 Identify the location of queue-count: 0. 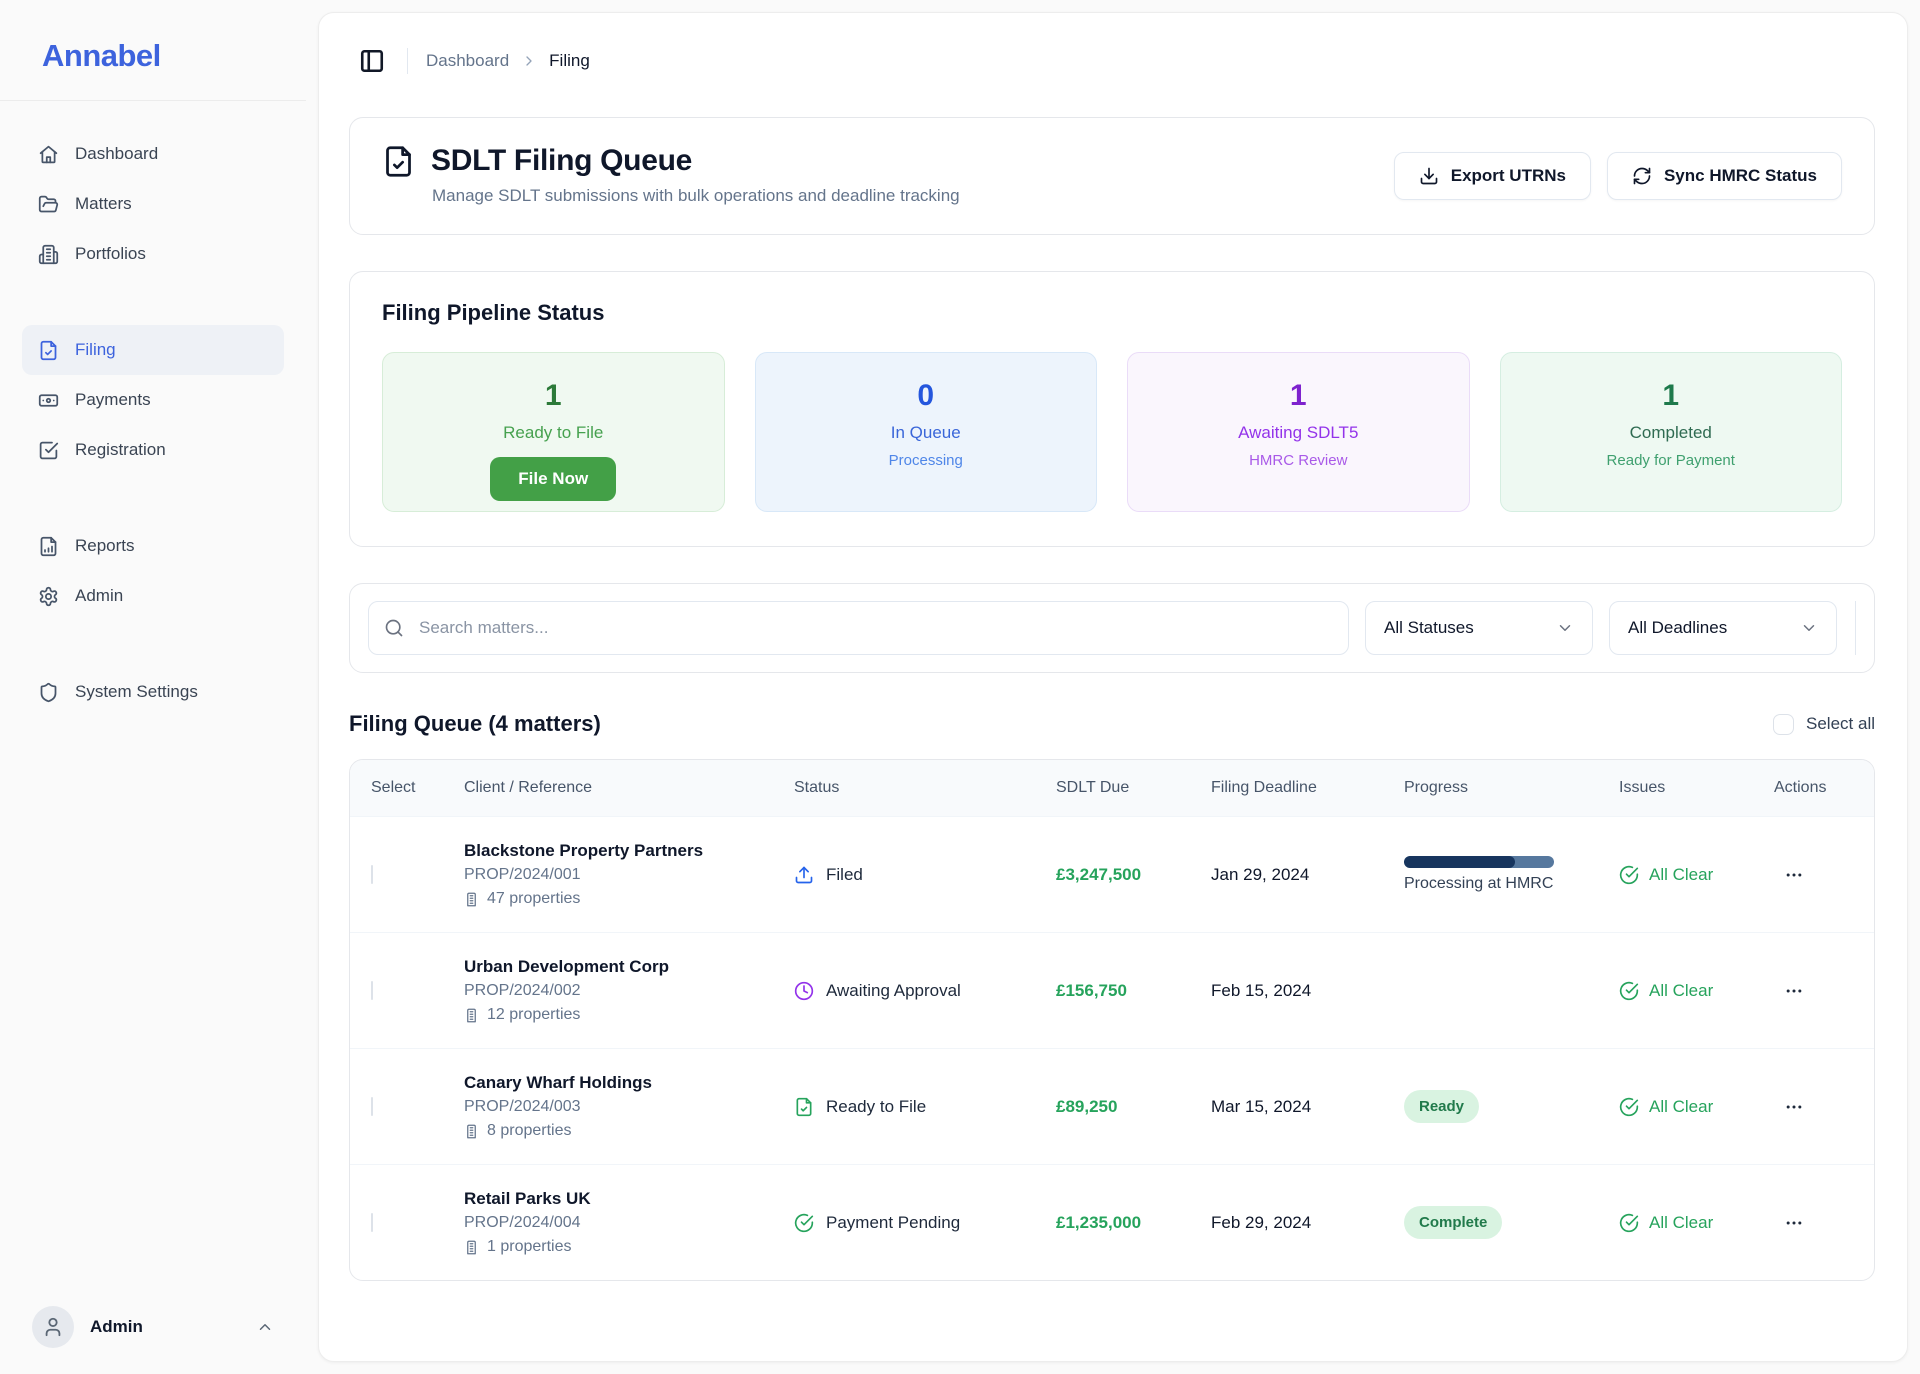
(926, 395).